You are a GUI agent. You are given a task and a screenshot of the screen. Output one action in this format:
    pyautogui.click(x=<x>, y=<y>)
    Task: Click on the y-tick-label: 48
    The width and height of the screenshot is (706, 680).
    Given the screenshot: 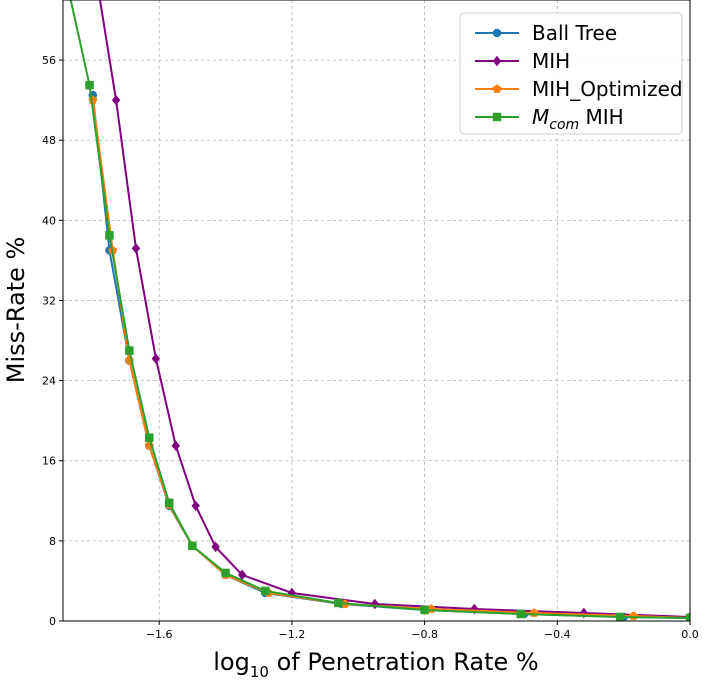 What is the action you would take?
    pyautogui.click(x=49, y=140)
    